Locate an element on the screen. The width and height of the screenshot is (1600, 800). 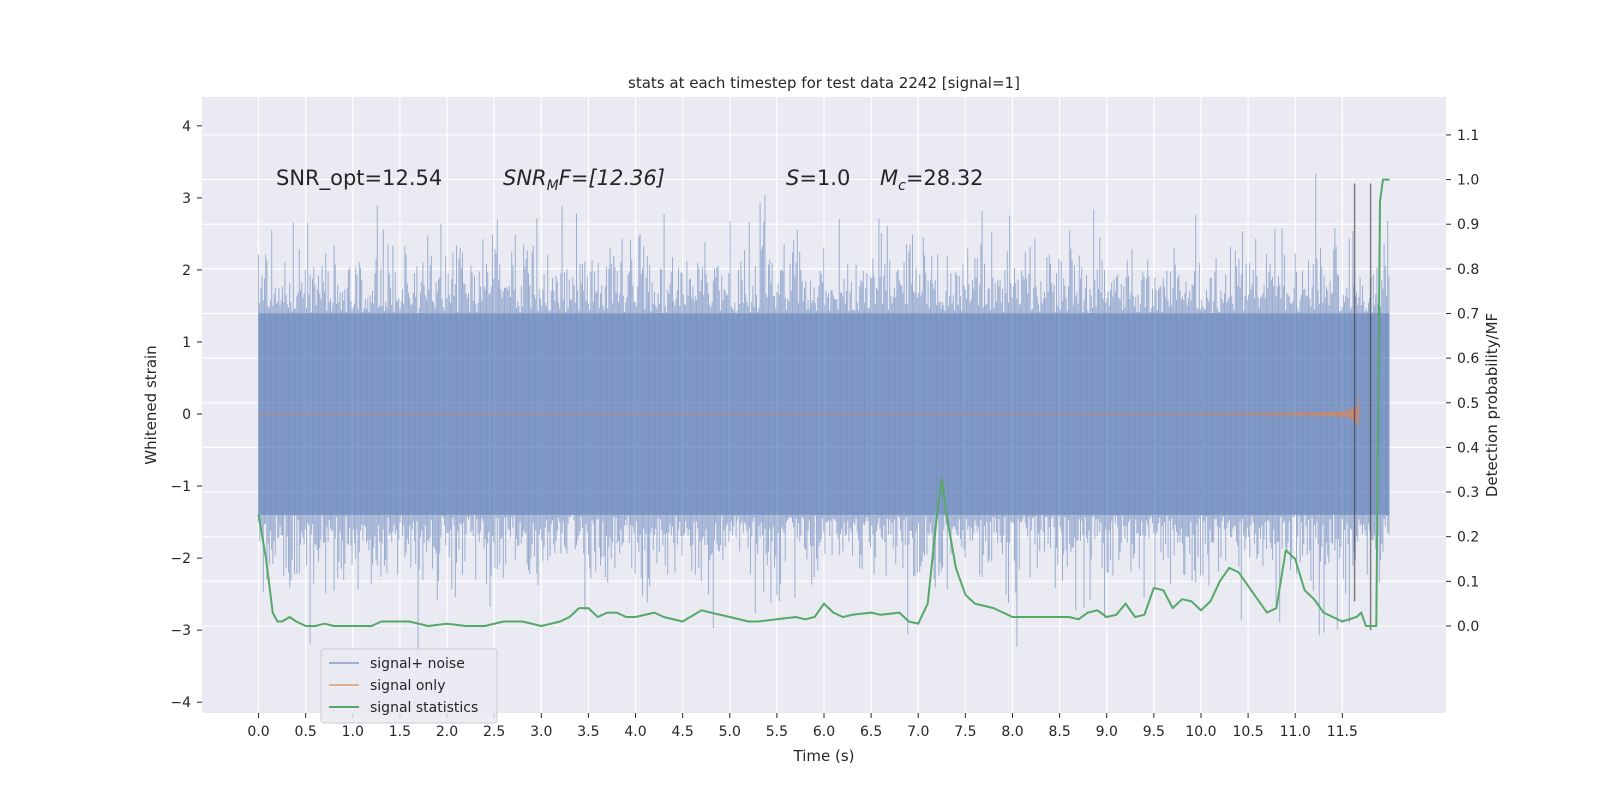
x-tick-label: 1.0 is located at coordinates (353, 732).